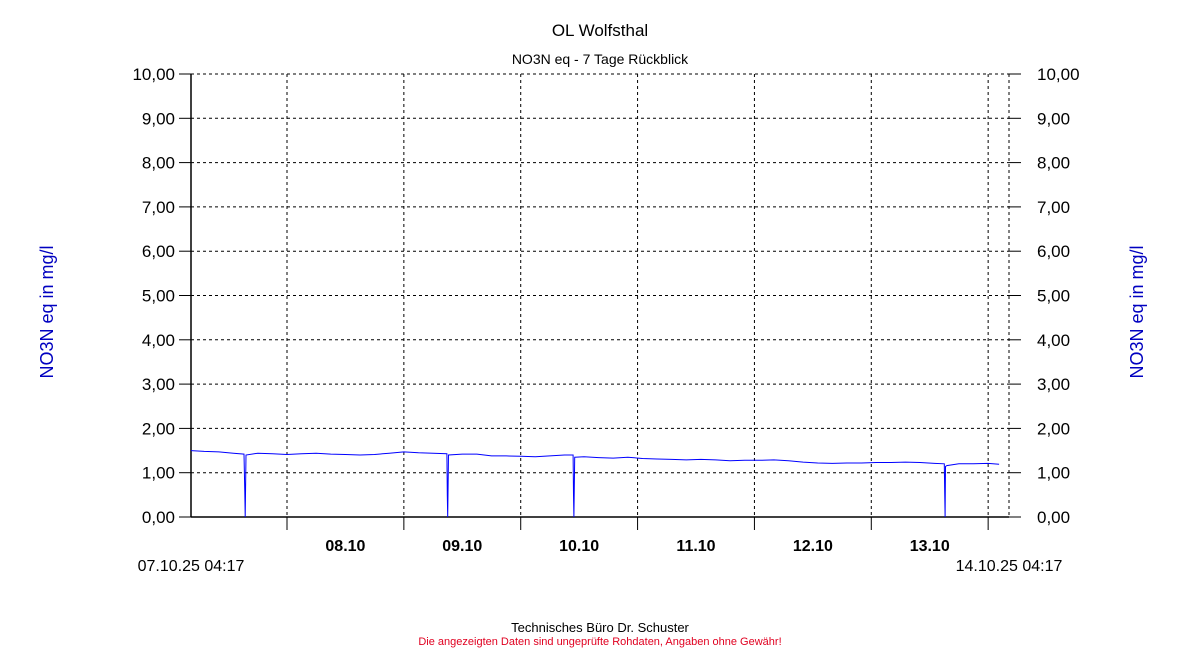 The width and height of the screenshot is (1200, 650). Describe the element at coordinates (158, 384) in the screenshot. I see `y-tick-label-left: 3,00` at that location.